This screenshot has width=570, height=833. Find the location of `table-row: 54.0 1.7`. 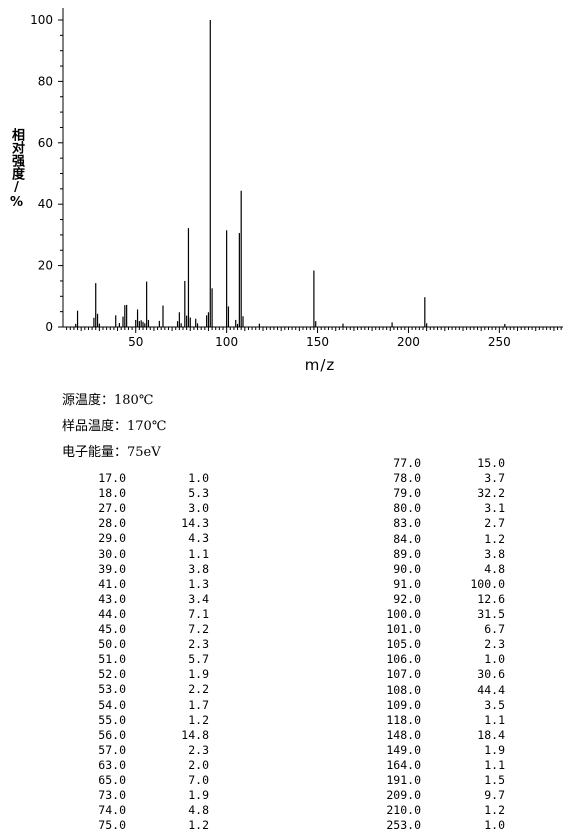

table-row: 54.0 1.7 is located at coordinates (104, 705).